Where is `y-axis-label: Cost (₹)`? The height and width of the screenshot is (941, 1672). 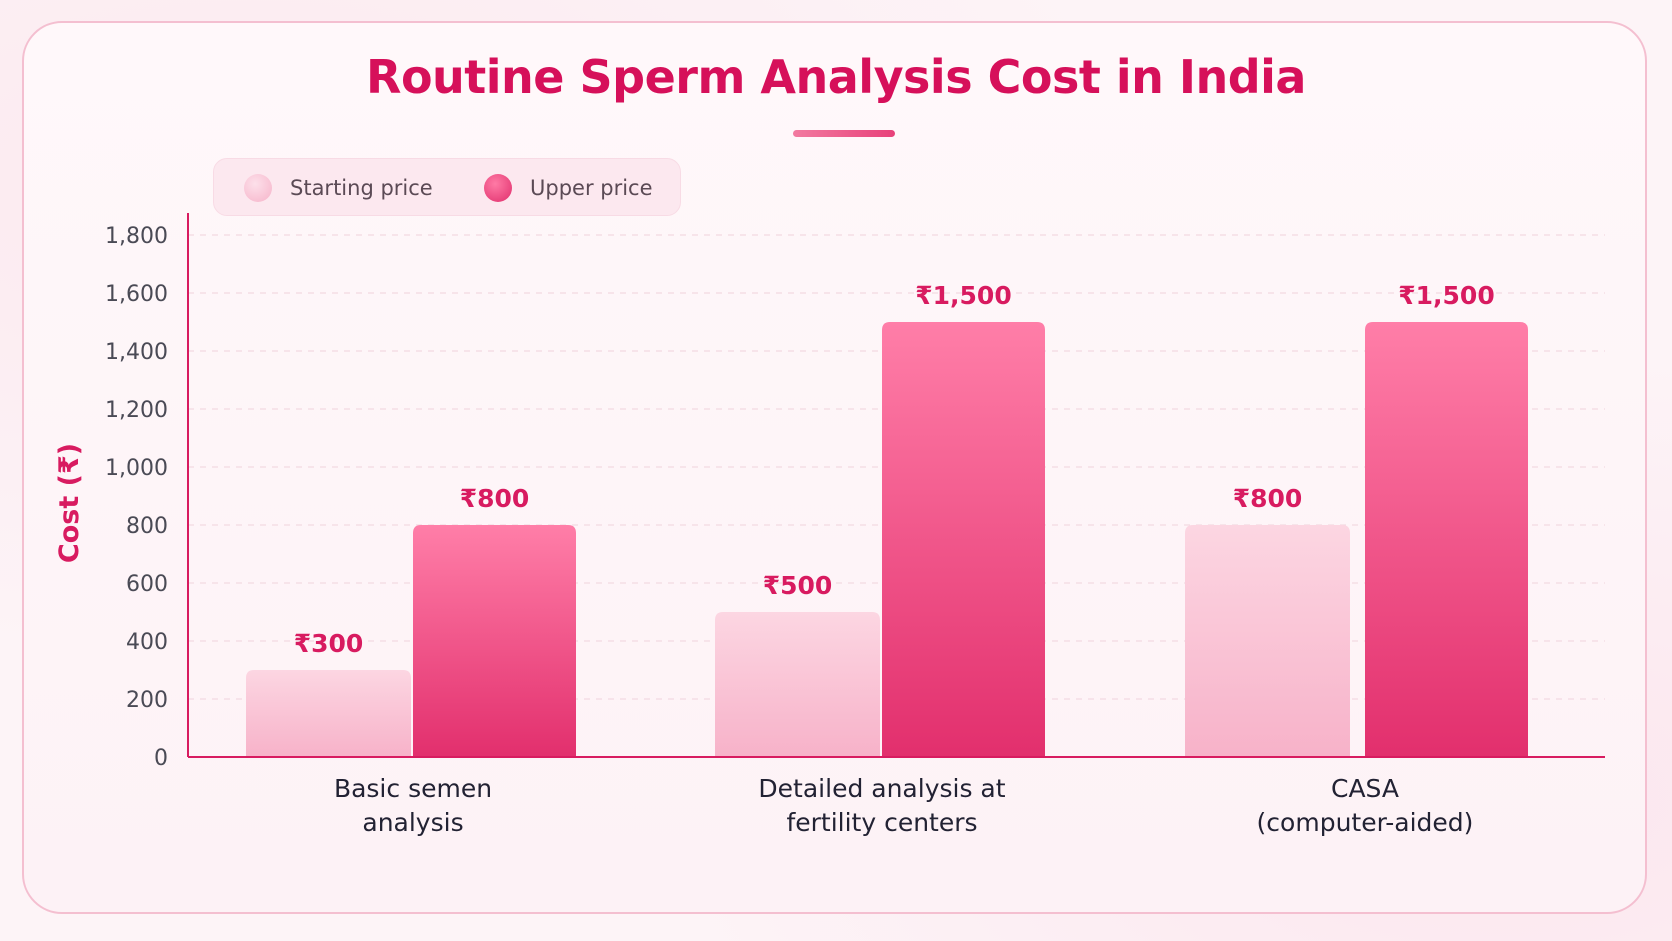
y-axis-label: Cost (₹) is located at coordinates (69, 503).